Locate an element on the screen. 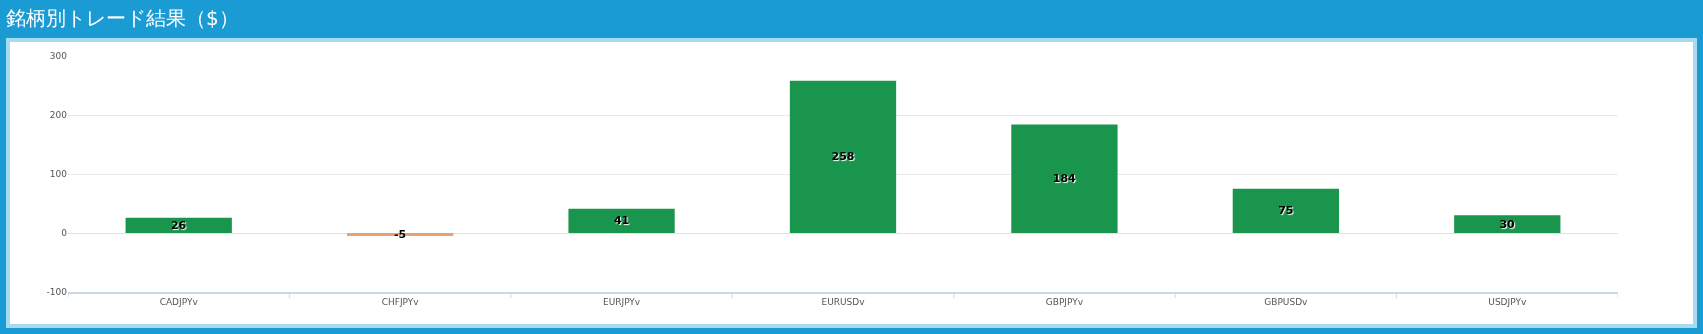  data-label: -5 is located at coordinates (400, 234).